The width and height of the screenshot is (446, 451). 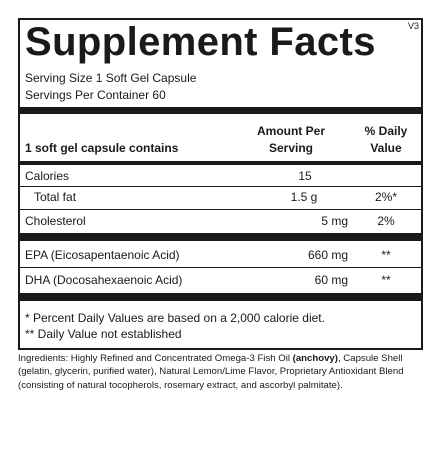 What do you see at coordinates (220, 237) in the screenshot?
I see `thick-divider-middle` at bounding box center [220, 237].